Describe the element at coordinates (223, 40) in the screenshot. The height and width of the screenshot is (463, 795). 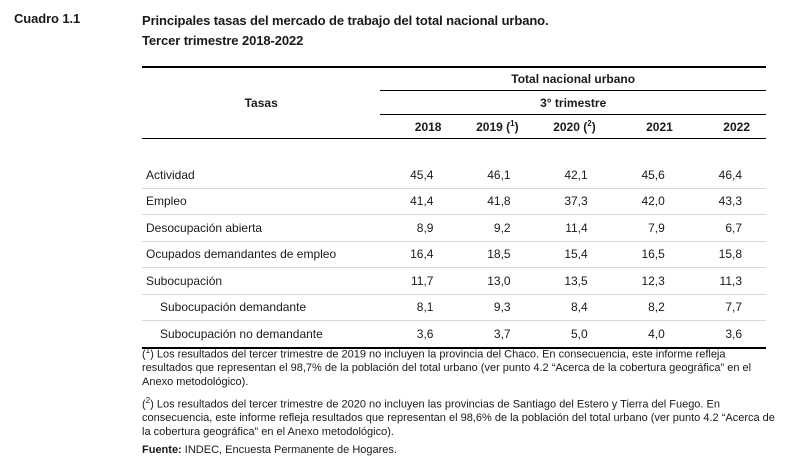
I see `table-subtitle: Tercer trimestre 2018-2022` at that location.